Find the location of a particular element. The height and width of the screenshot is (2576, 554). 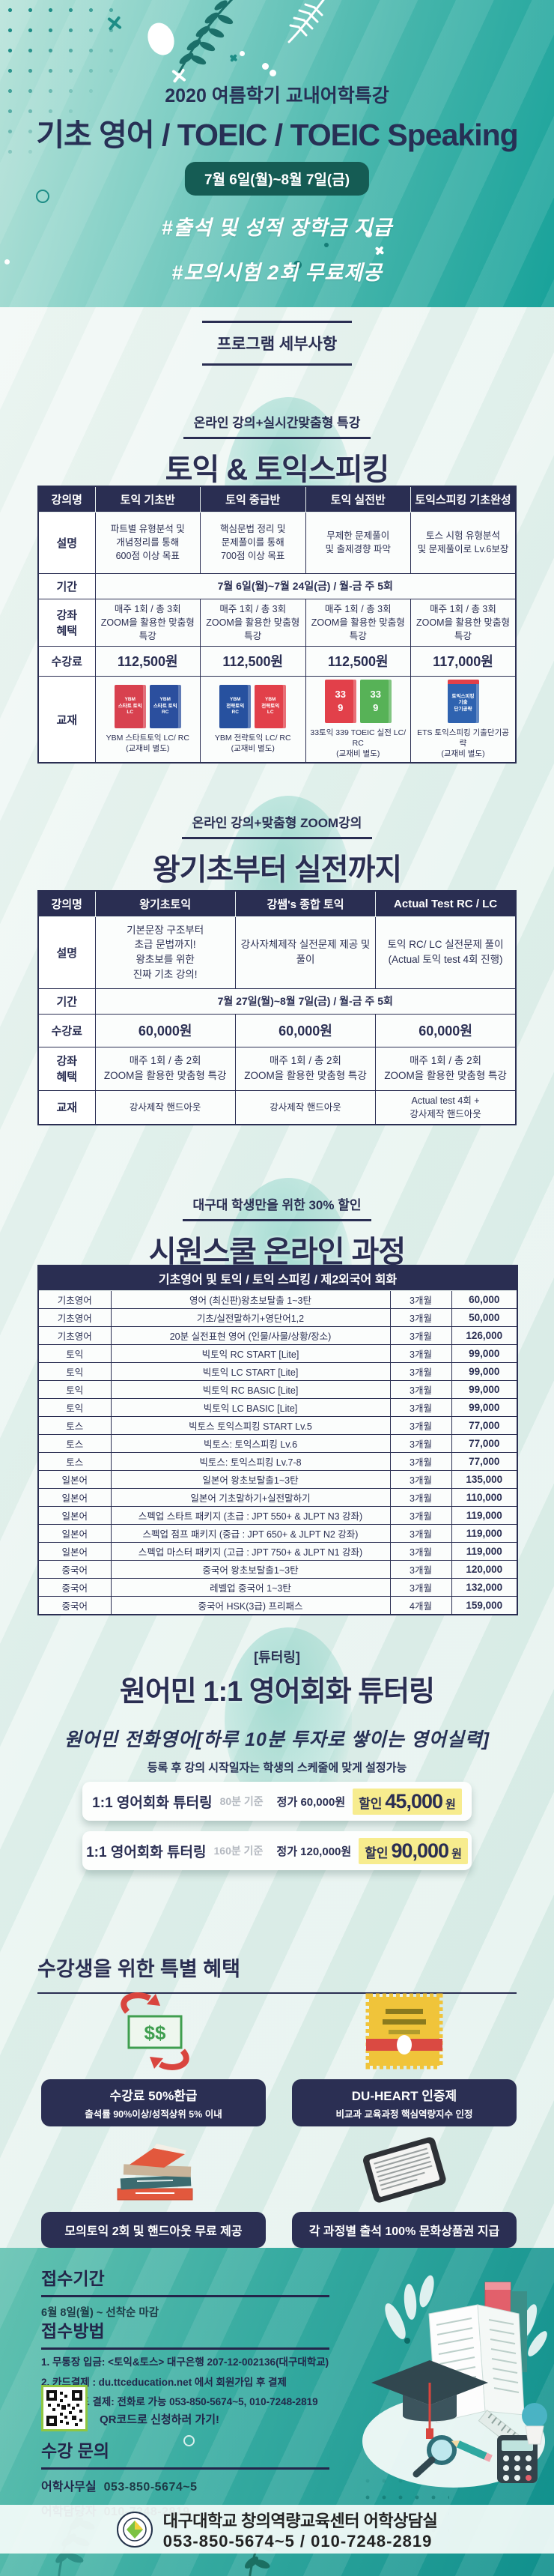

table-row-period: 기간 7월 27일(월)~8월 7일(금) / 월-금 주 5회 is located at coordinates (277, 1001).